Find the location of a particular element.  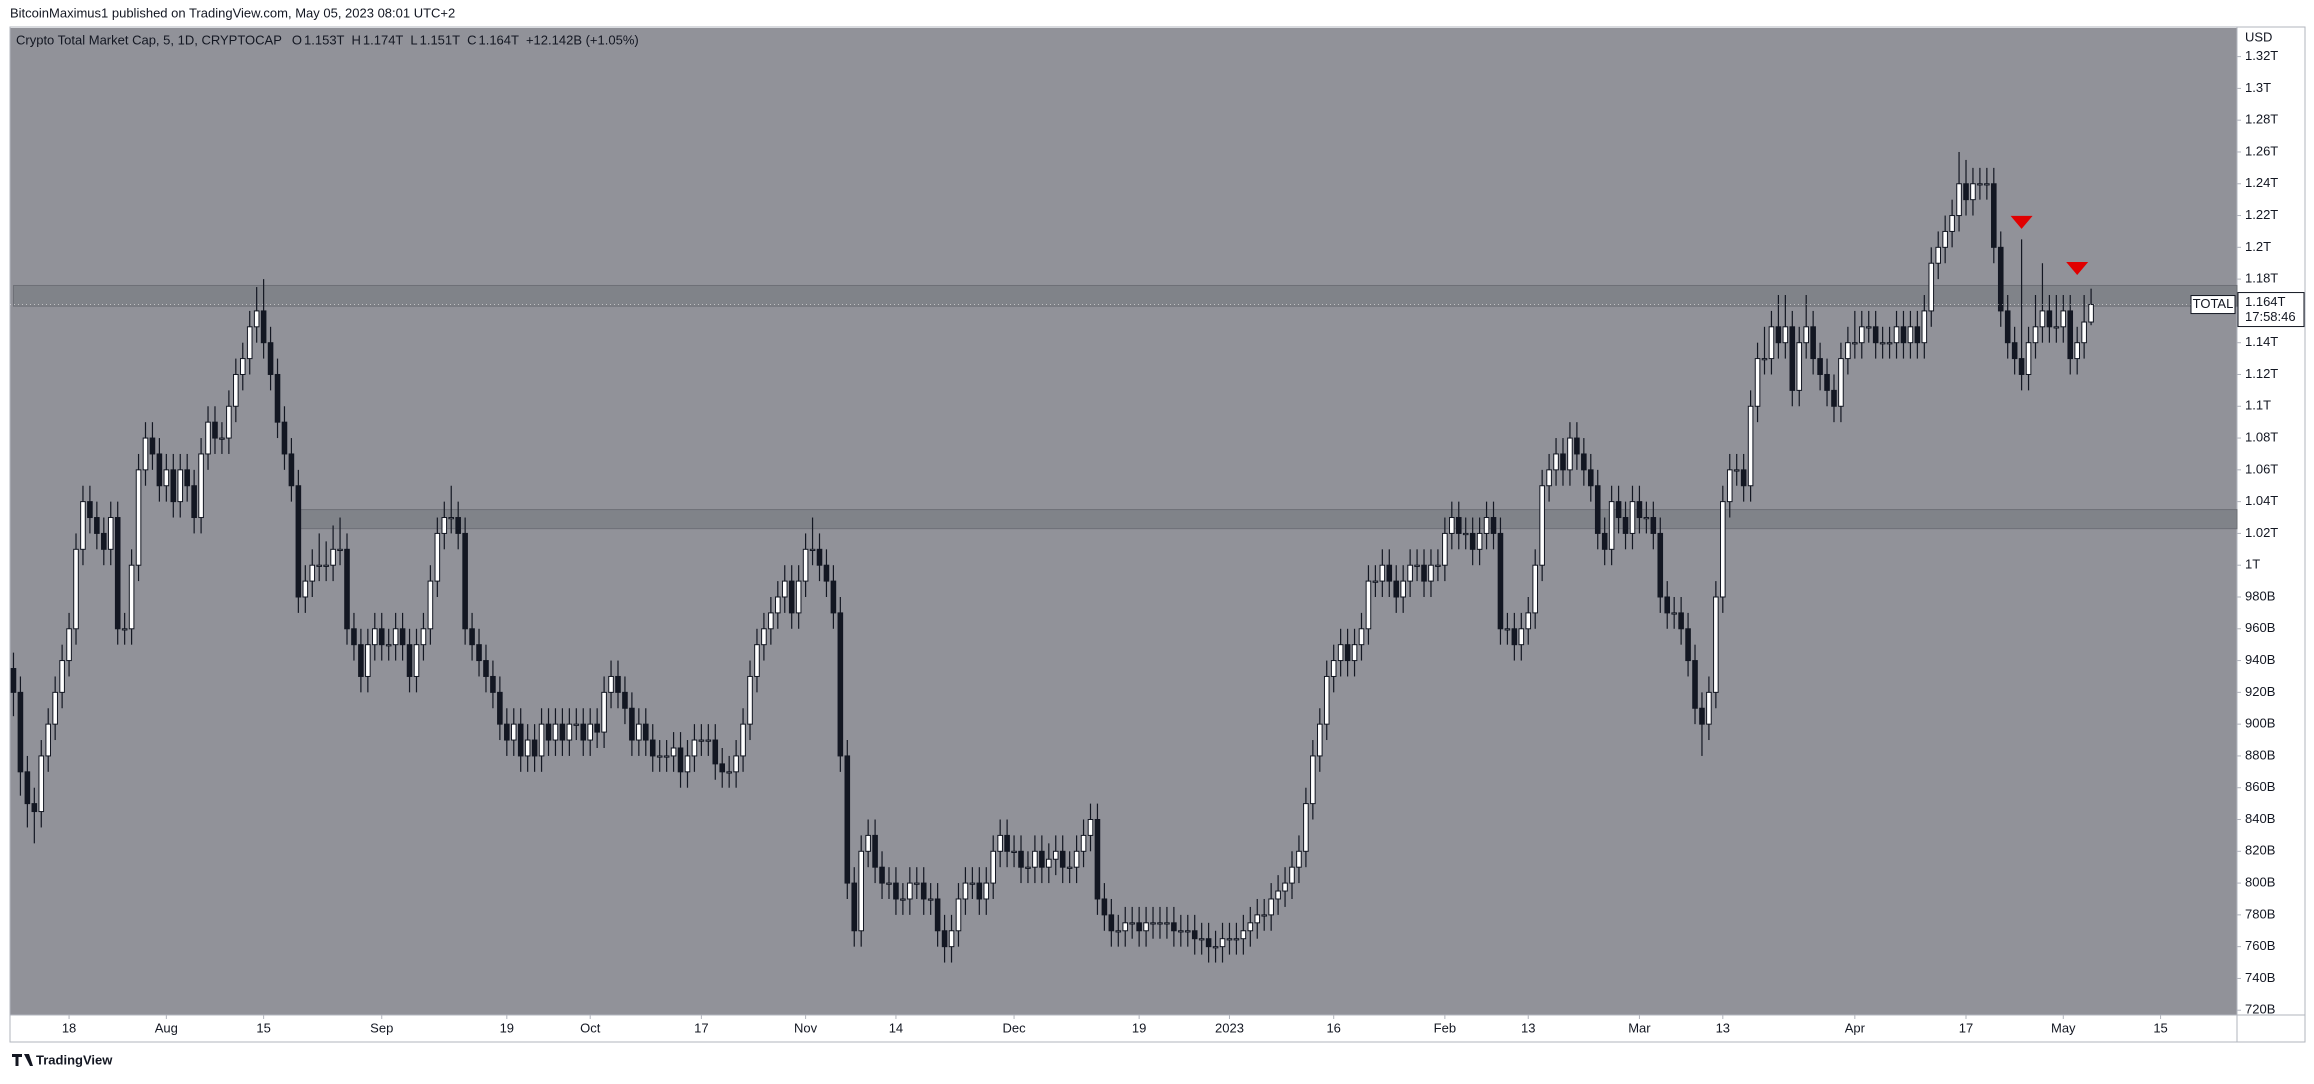

x-tick-label: Dec is located at coordinates (1014, 1027).